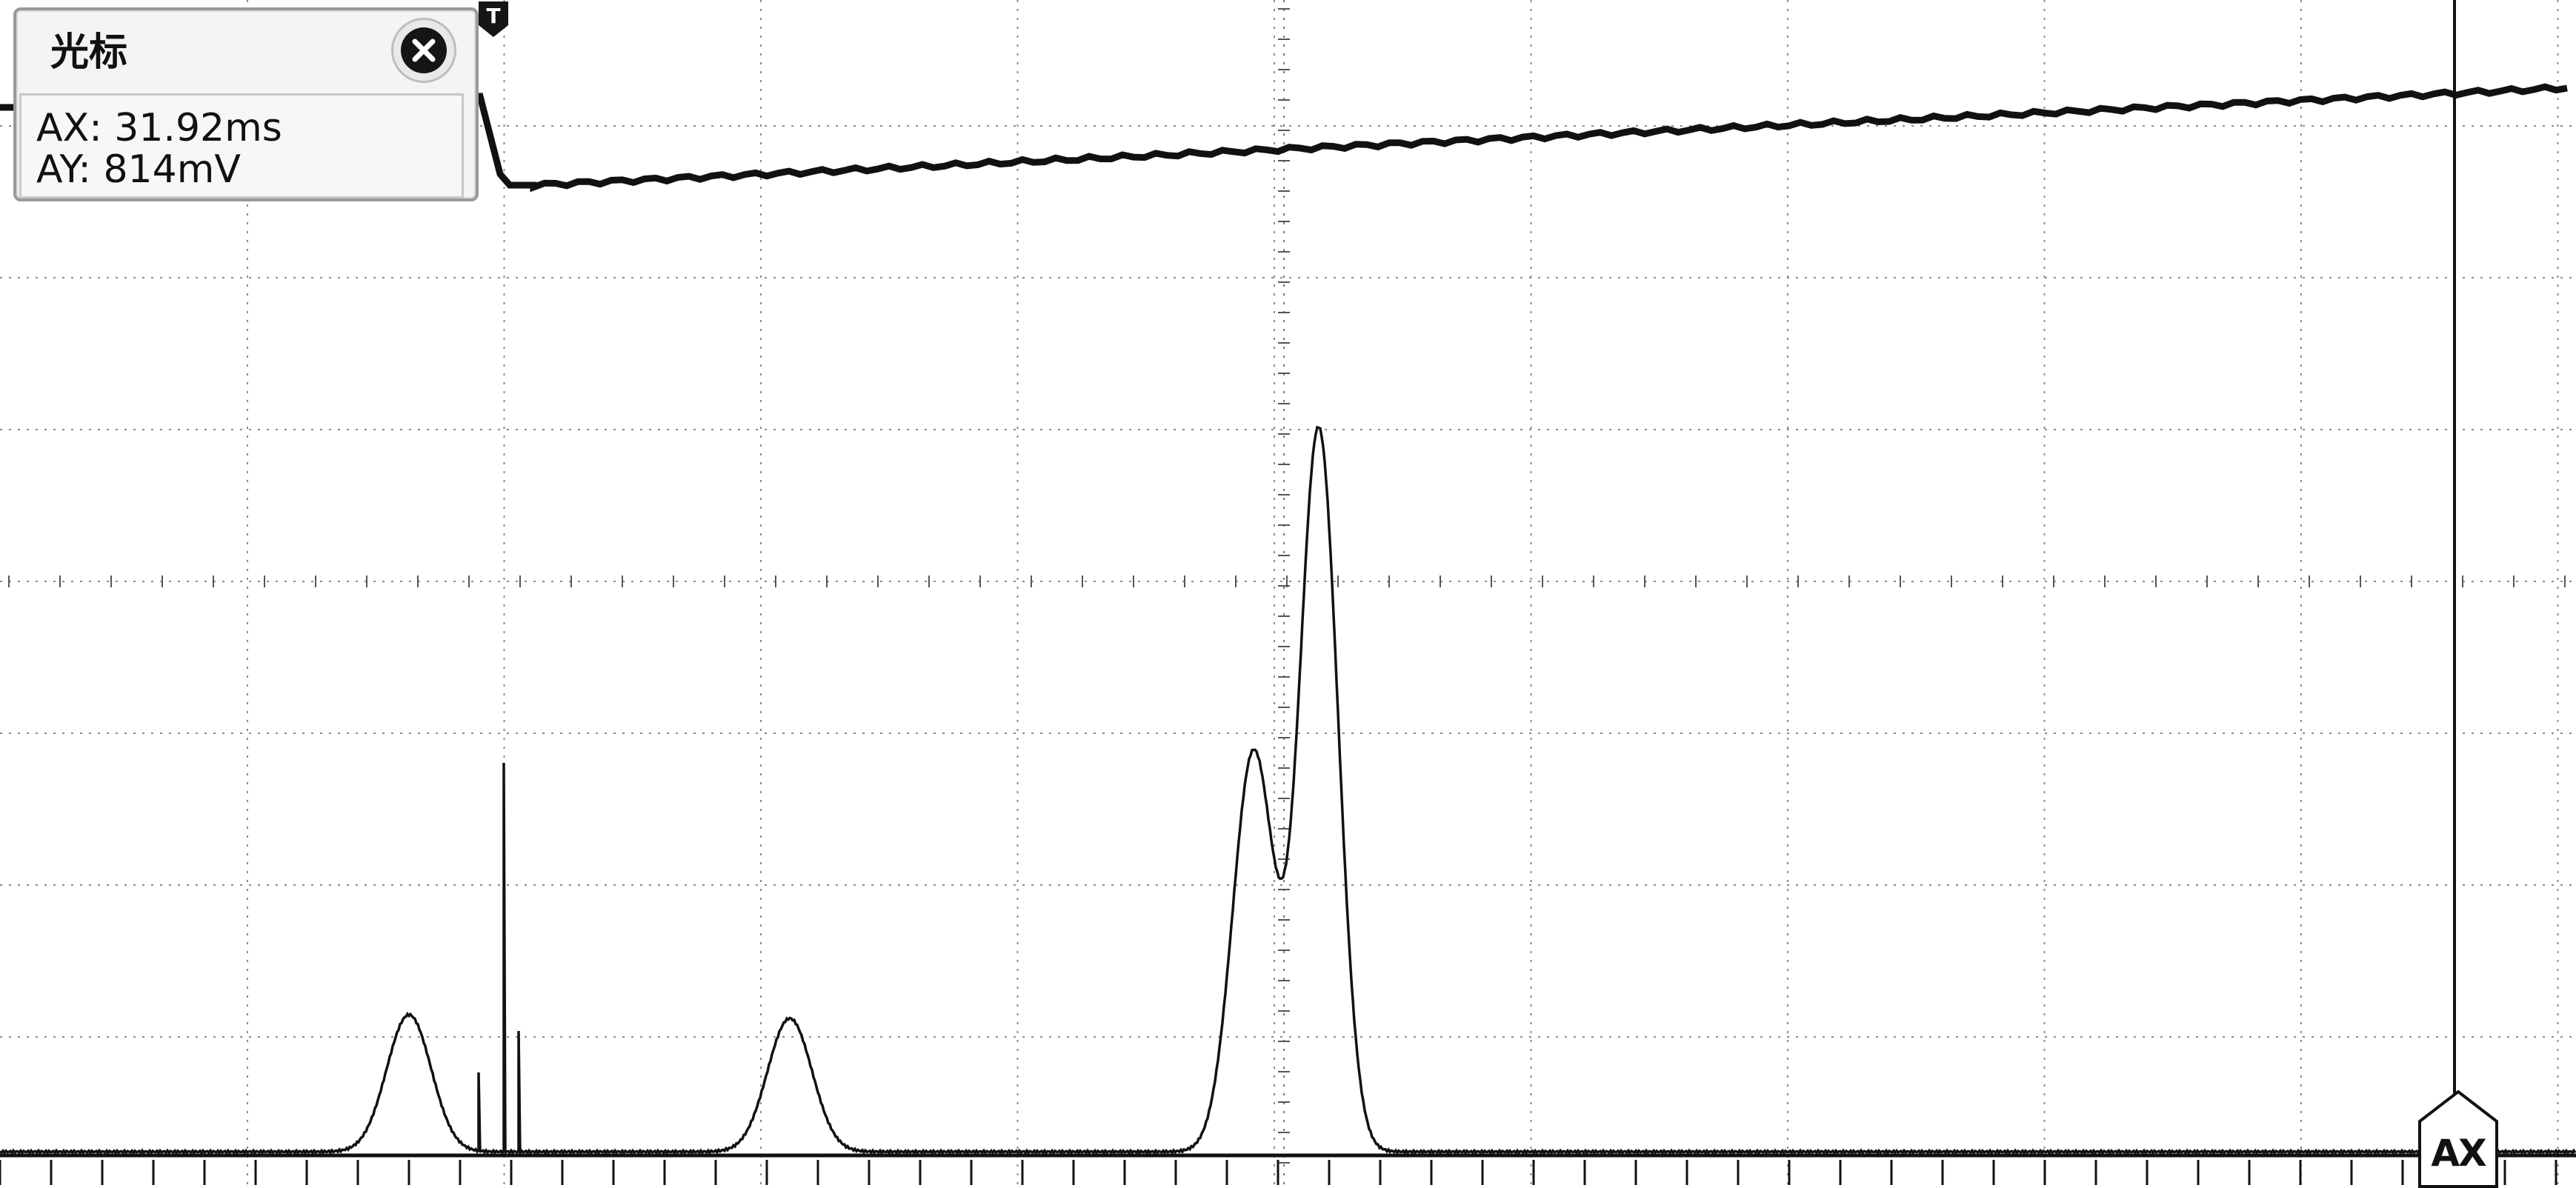 This screenshot has height=1188, width=2576. I want to click on channel-1-ramp-trace, so click(1284, 138).